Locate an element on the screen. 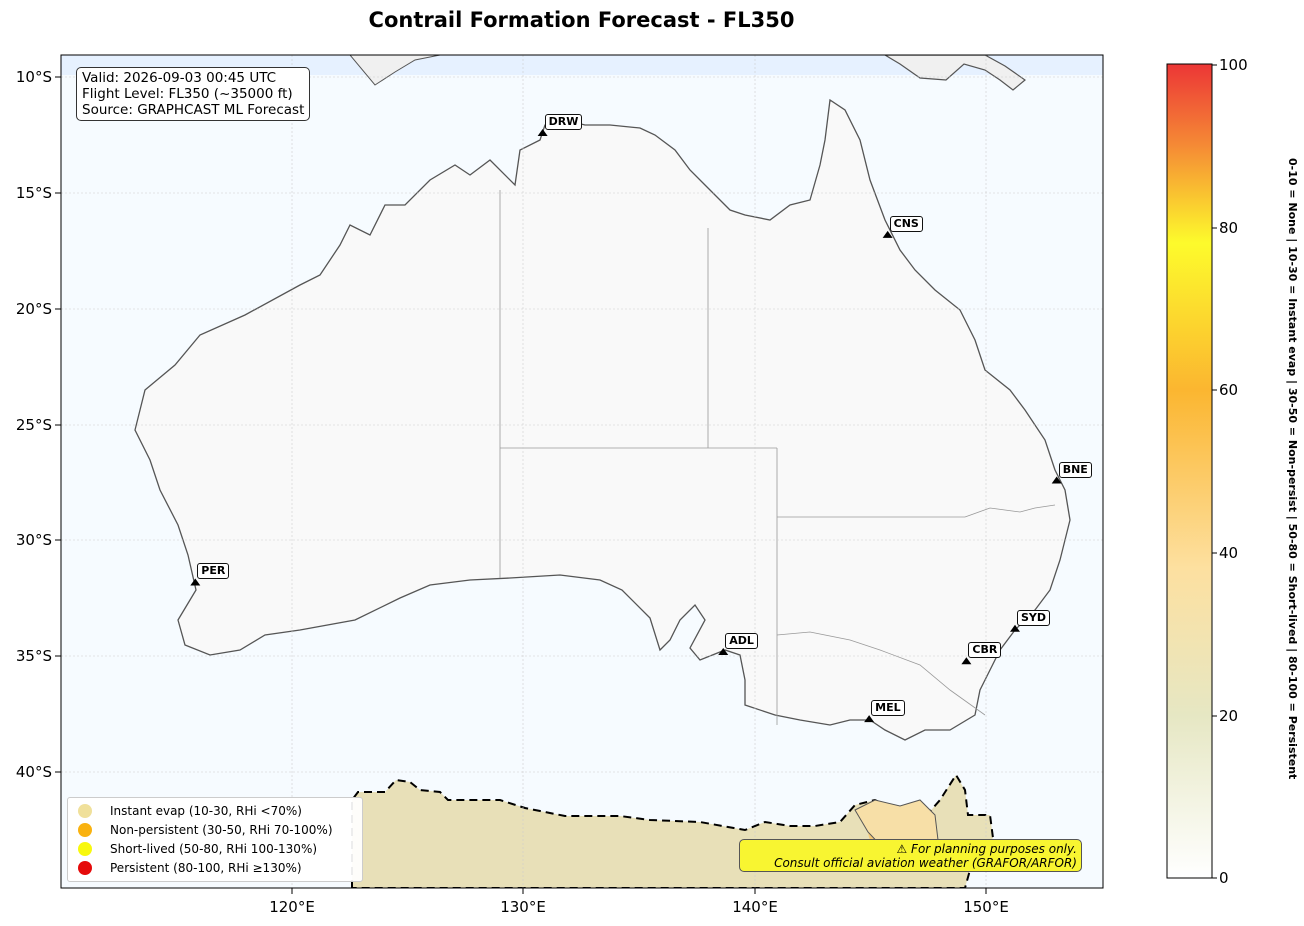  city-label-cns: CNS is located at coordinates (906, 223).